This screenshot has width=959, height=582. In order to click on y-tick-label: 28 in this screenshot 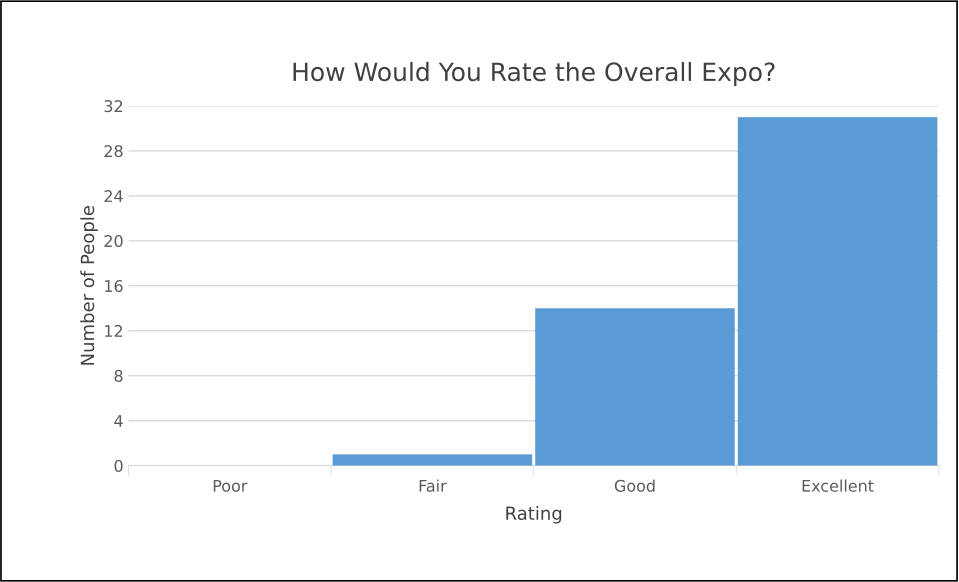, I will do `click(113, 151)`.